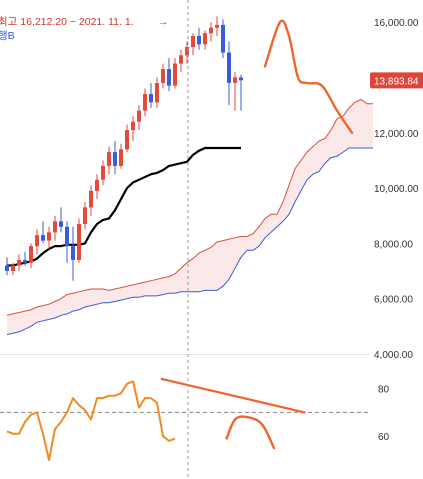 The image size is (423, 479). I want to click on high-price-annotation: 최고 16,212.20 − 2021. 11. 1., so click(67, 22).